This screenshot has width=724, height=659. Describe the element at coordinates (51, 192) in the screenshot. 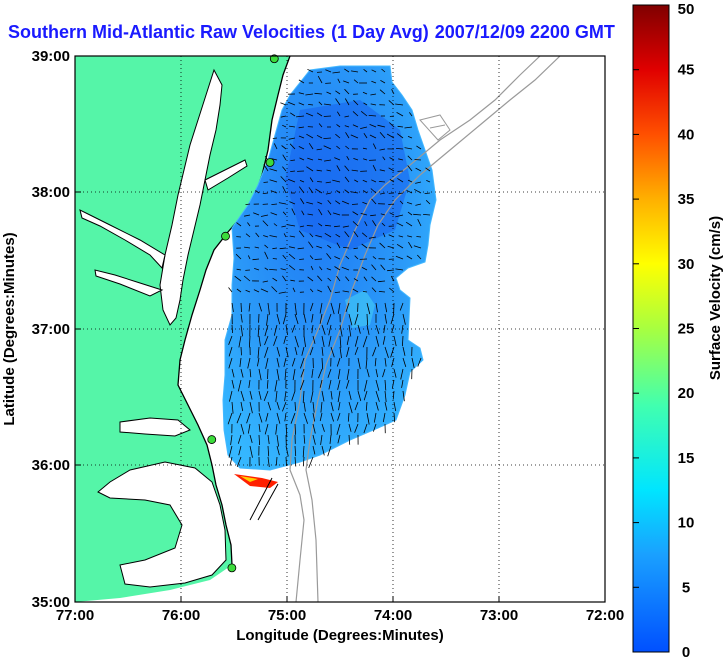

I see `y-tick-label: 38:00` at that location.